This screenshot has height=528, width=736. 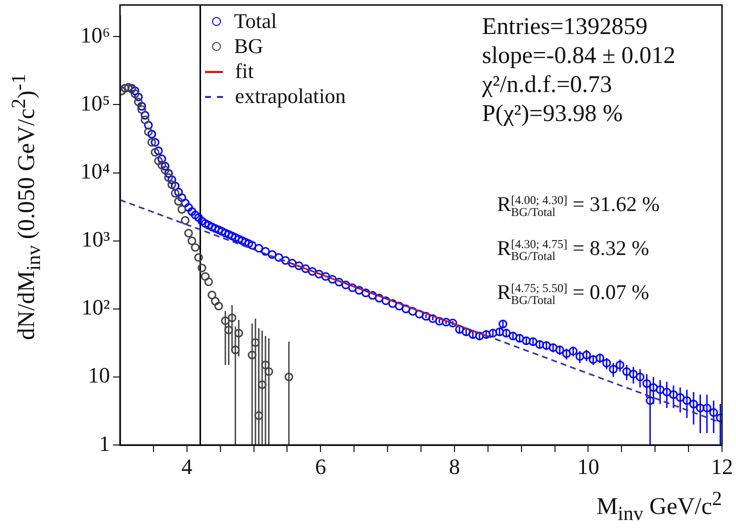 I want to click on x-axis-title: M$_{inv}$ GeV/c$^{2}$, so click(x=659, y=507).